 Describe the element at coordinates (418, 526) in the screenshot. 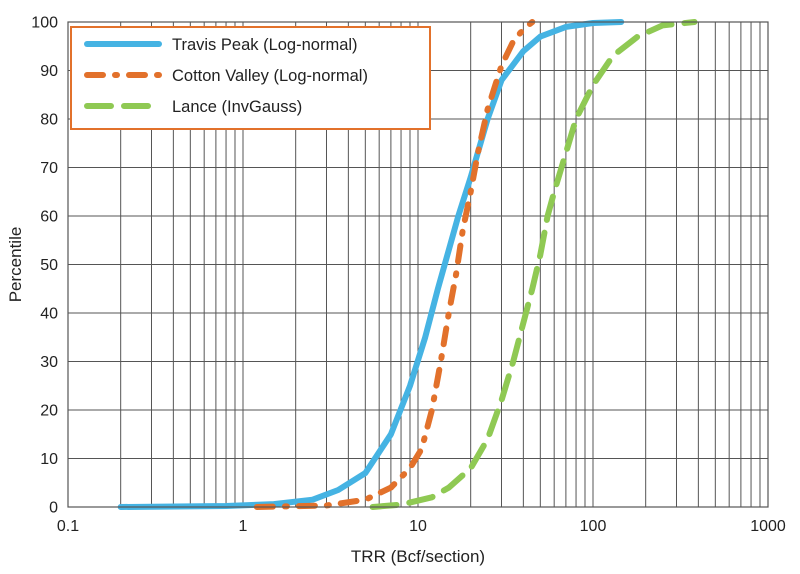

I see `x-tick-label: 10` at that location.